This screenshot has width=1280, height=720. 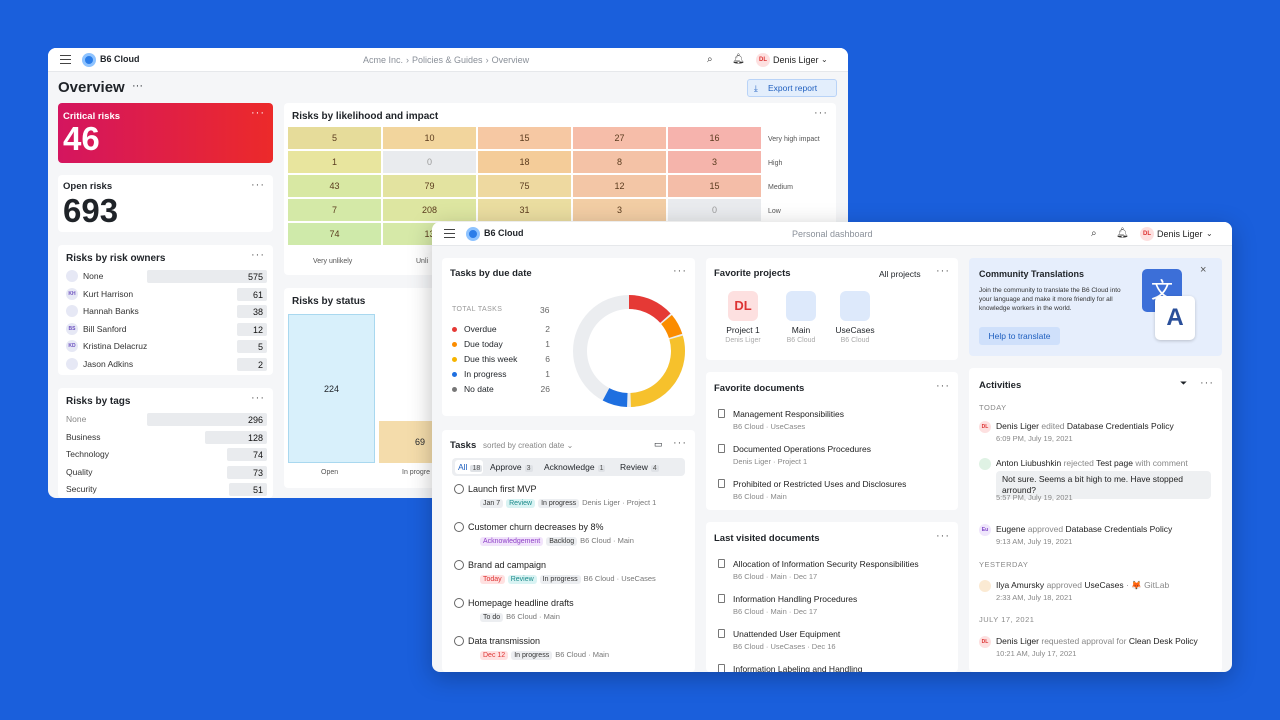 I want to click on breadcrumb-item: Acme Inc., so click(x=383, y=60).